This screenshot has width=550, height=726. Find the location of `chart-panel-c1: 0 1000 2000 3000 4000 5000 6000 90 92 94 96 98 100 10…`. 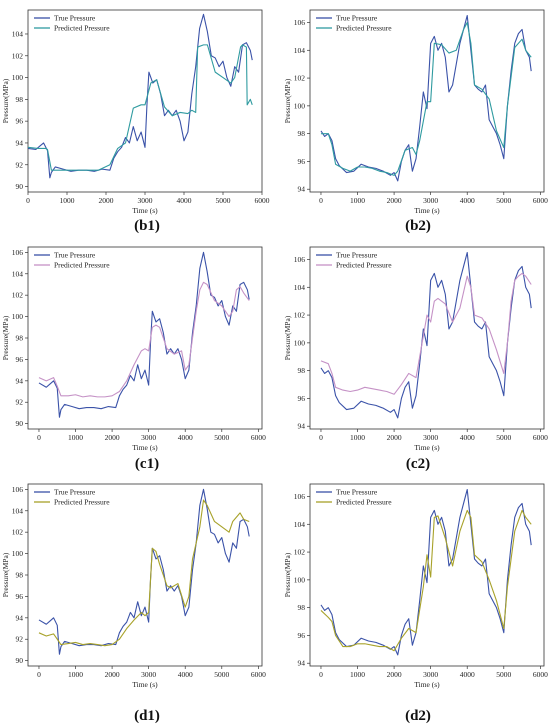

chart-panel-c1: 0 1000 2000 3000 4000 5000 6000 90 92 94 96 98 100 10… is located at coordinates (133, 359).